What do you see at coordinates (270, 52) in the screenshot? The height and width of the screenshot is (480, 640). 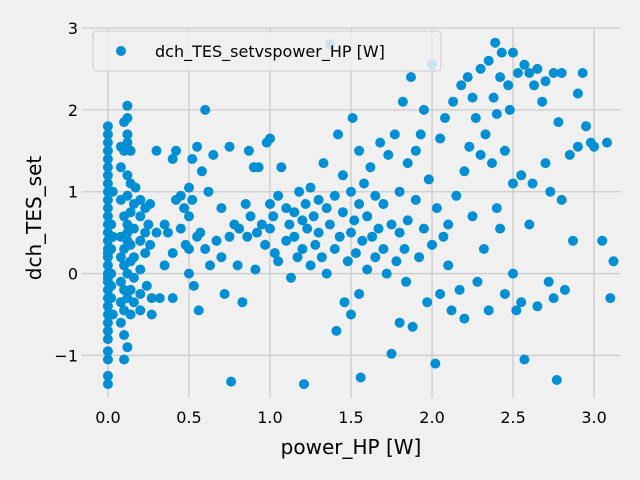 I see `legend-entry-label: dch_TES_setvspower_HP [W]` at bounding box center [270, 52].